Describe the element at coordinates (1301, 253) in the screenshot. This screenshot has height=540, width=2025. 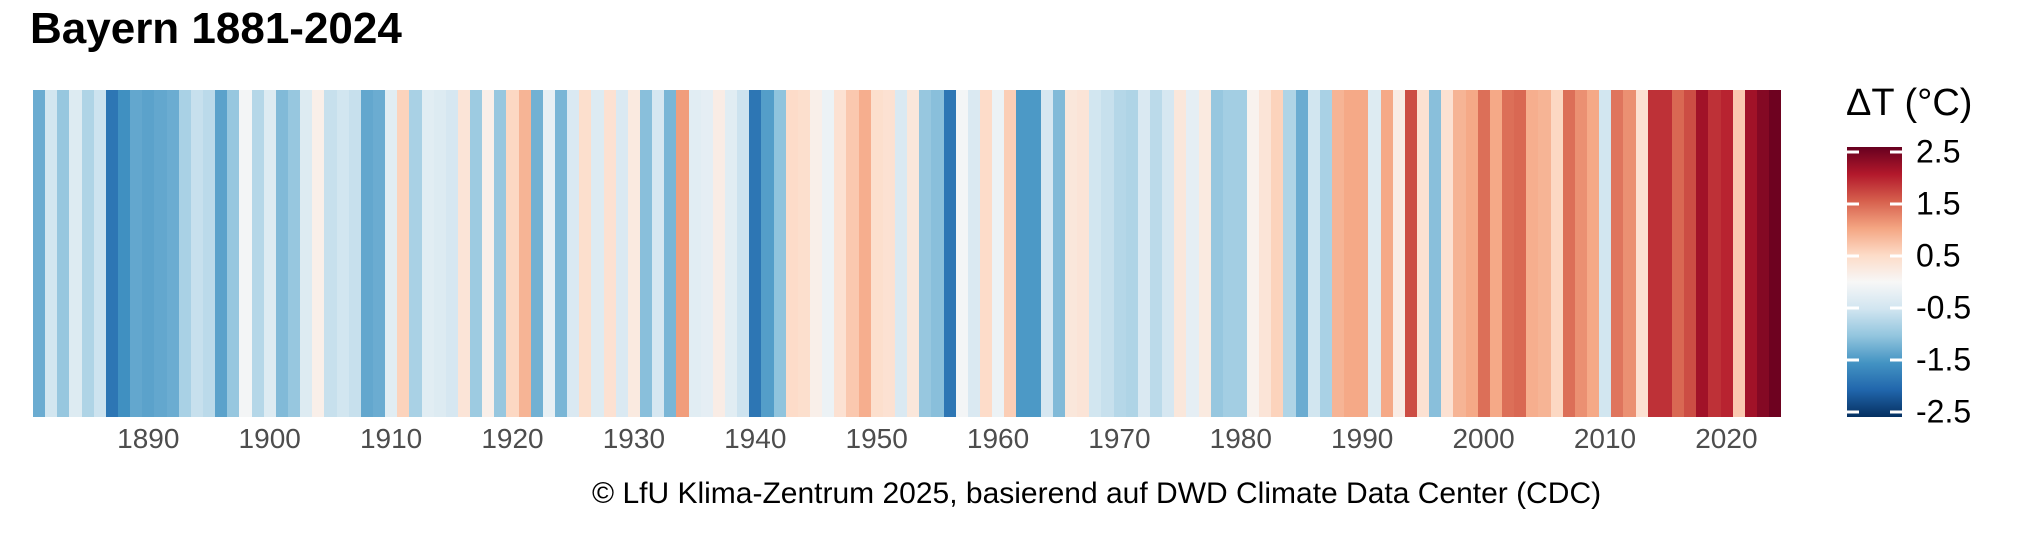
I see `stripe-year-1985` at that location.